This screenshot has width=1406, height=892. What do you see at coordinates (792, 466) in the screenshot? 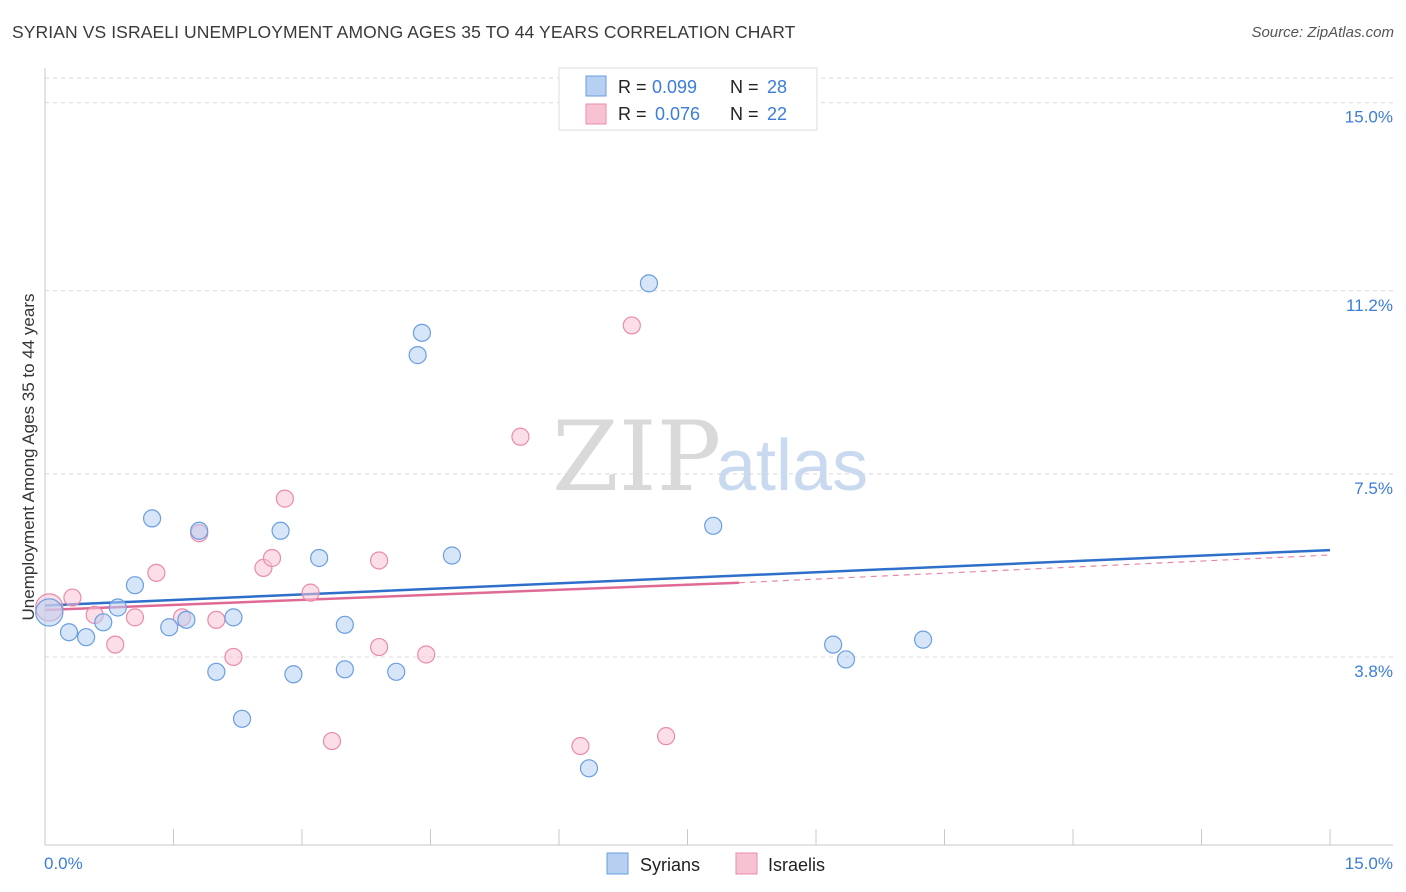
I see `watermark-atlas: atlas` at bounding box center [792, 466].